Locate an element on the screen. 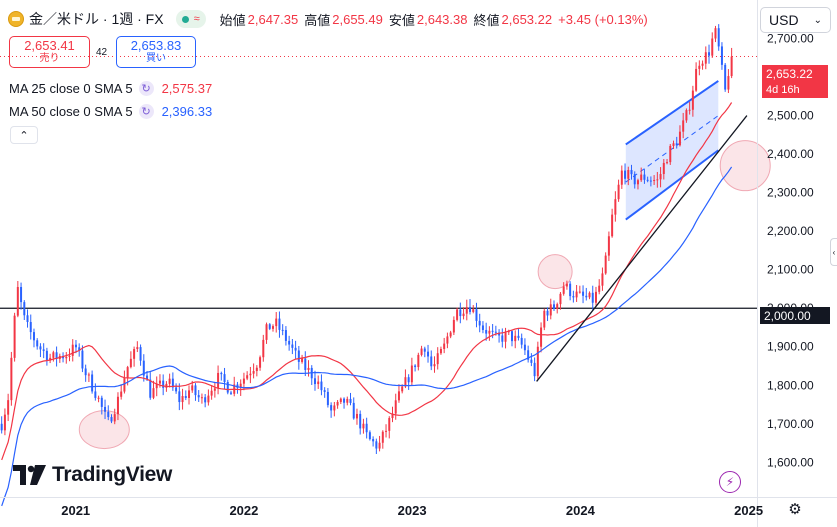 The height and width of the screenshot is (527, 837). lightning-icon: ⚡ is located at coordinates (730, 482).